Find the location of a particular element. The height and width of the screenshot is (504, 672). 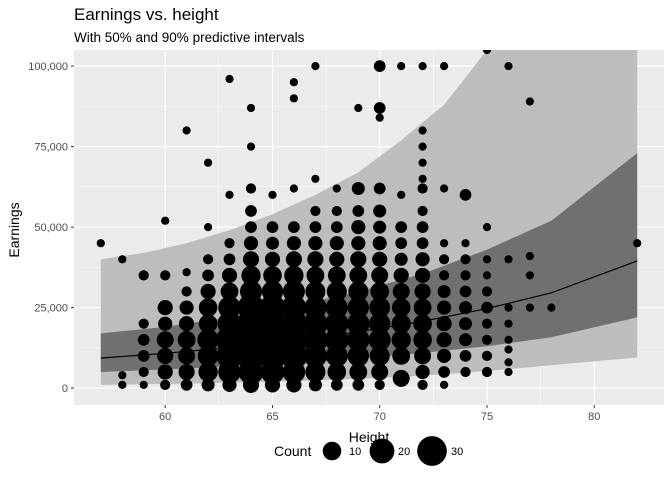

legend: Count 10 20 30 is located at coordinates (368, 451).